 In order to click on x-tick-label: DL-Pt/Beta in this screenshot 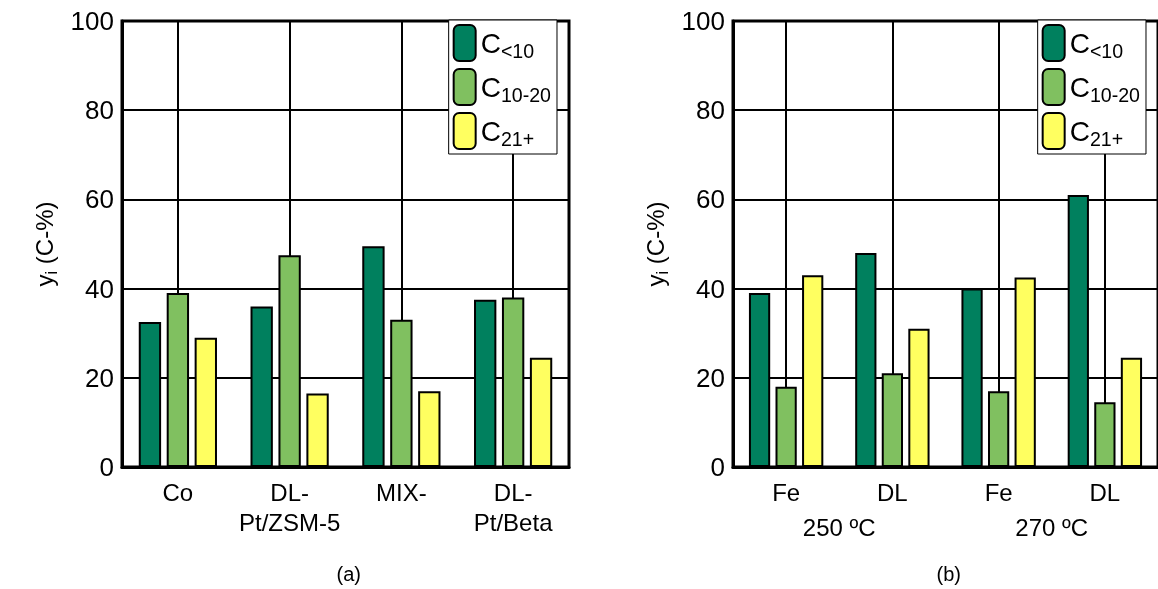, I will do `click(513, 507)`.